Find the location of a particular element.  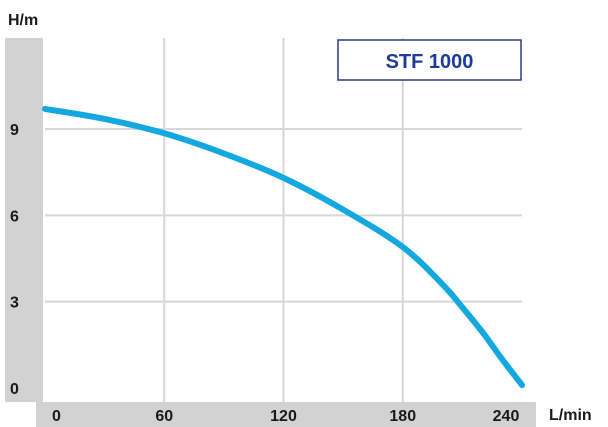

y-axis-label: H/m is located at coordinates (23, 20).